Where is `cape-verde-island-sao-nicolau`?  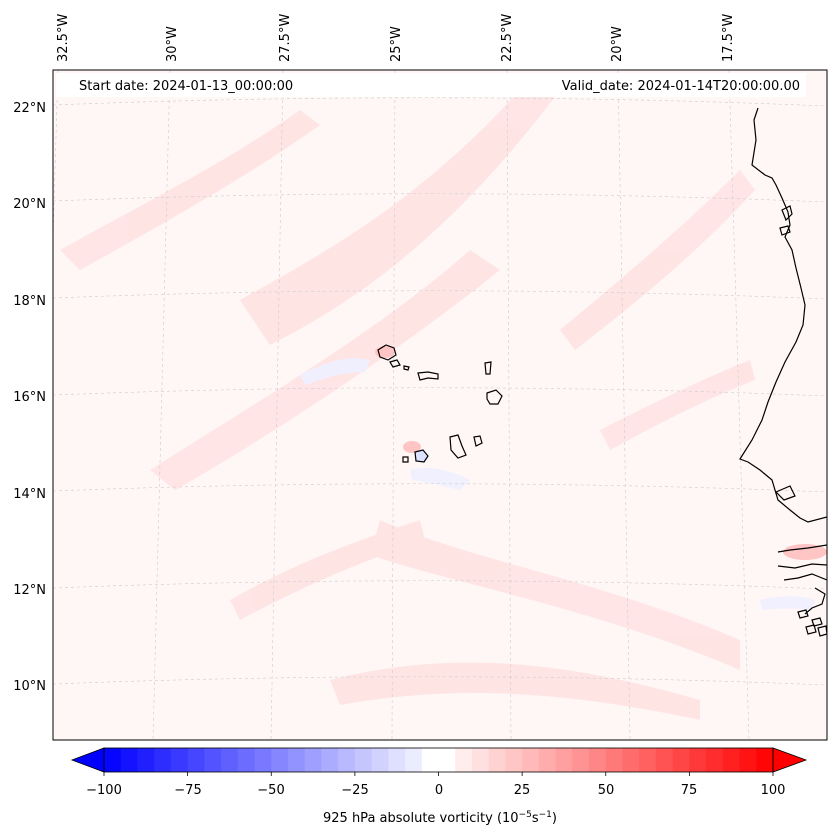
cape-verde-island-sao-nicolau is located at coordinates (428, 376).